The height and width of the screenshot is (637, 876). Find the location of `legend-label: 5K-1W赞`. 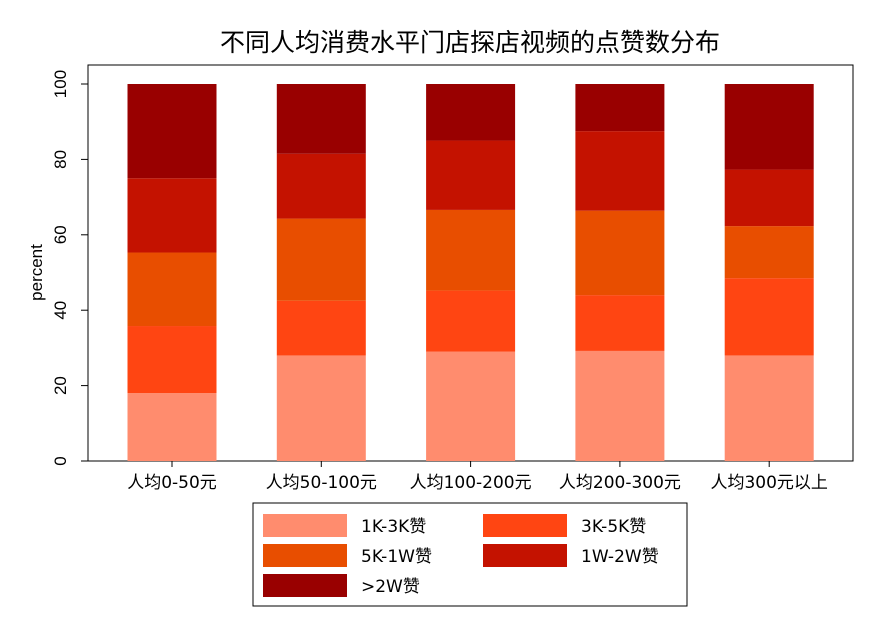

legend-label: 5K-1W赞 is located at coordinates (396, 557).